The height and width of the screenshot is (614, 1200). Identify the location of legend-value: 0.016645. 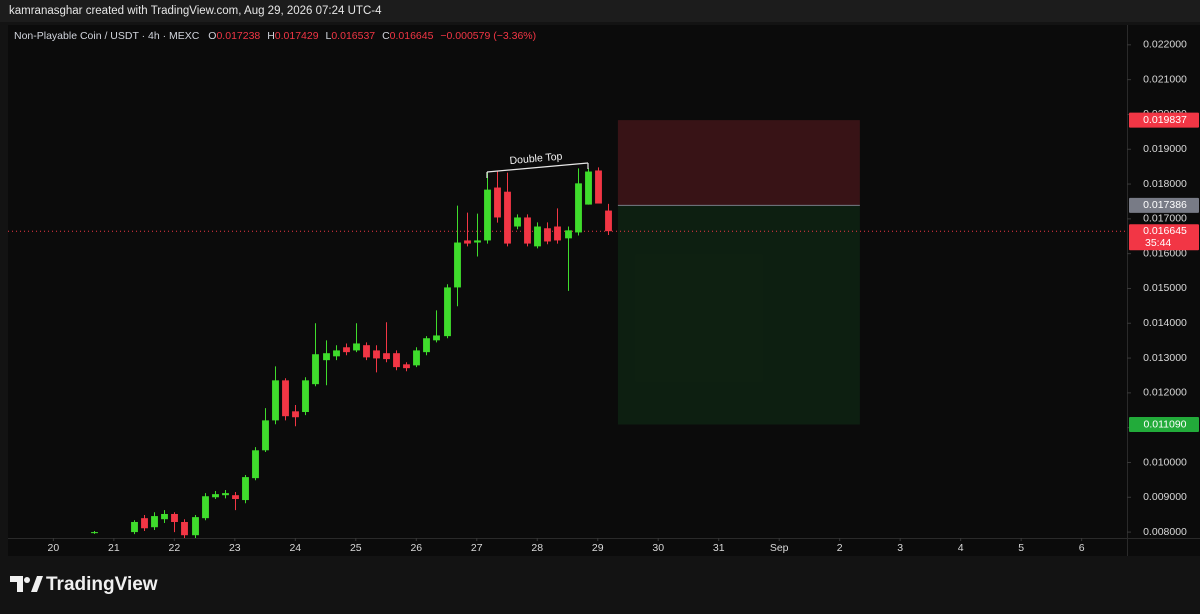
(412, 36).